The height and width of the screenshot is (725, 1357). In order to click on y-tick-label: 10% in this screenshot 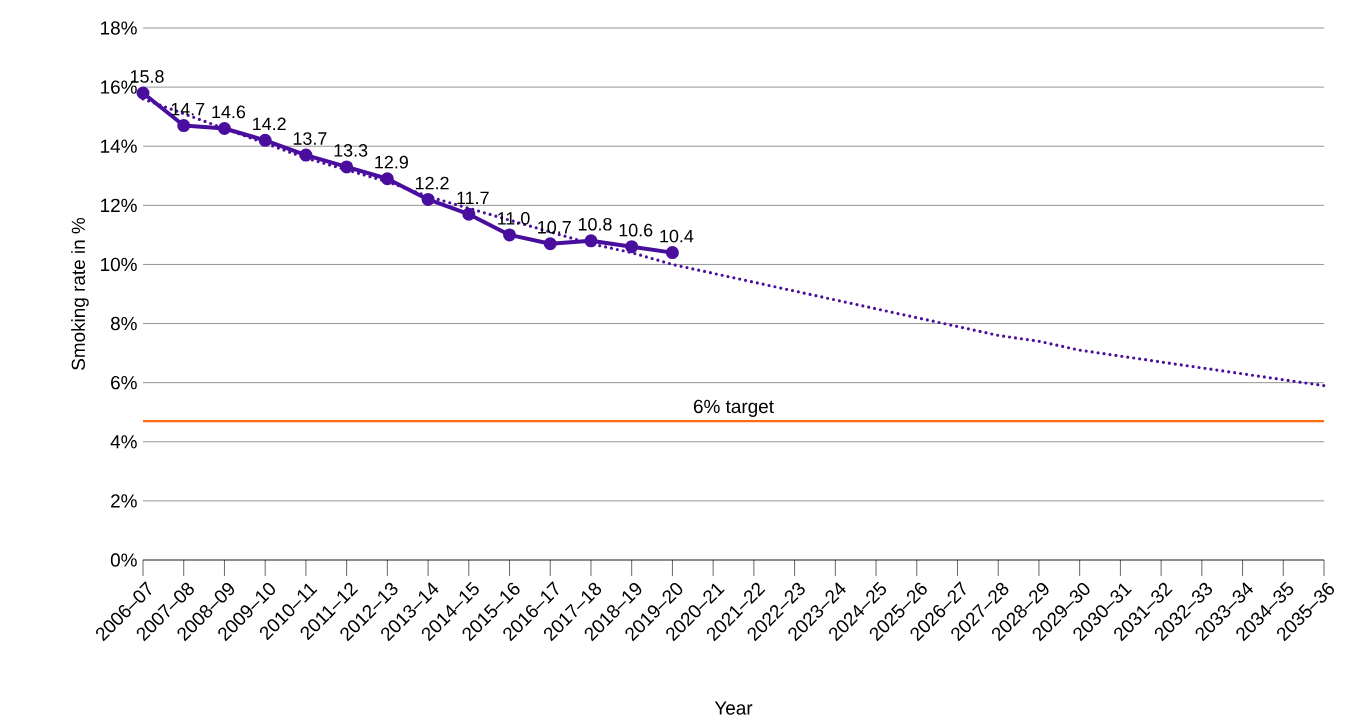, I will do `click(119, 264)`.